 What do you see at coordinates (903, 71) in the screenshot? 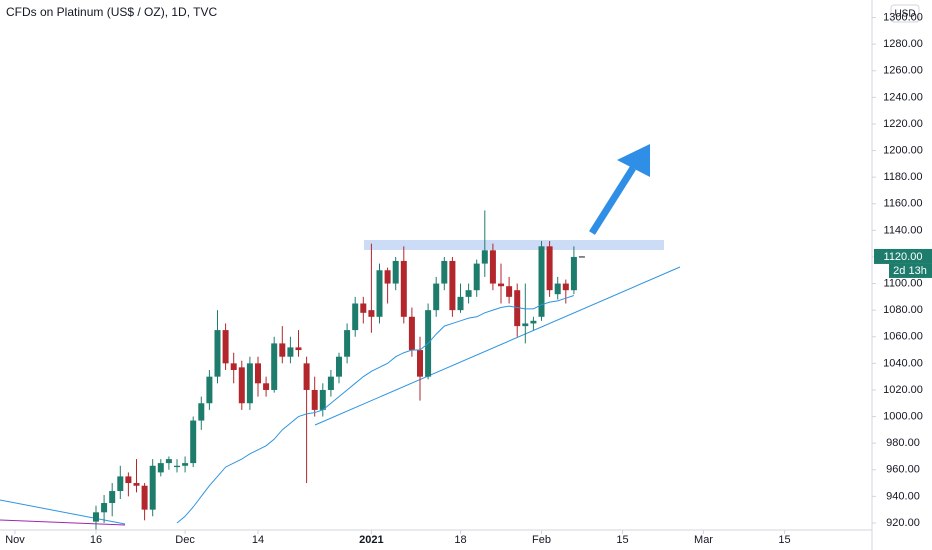
I see `y-tick-label: 1260.00` at bounding box center [903, 71].